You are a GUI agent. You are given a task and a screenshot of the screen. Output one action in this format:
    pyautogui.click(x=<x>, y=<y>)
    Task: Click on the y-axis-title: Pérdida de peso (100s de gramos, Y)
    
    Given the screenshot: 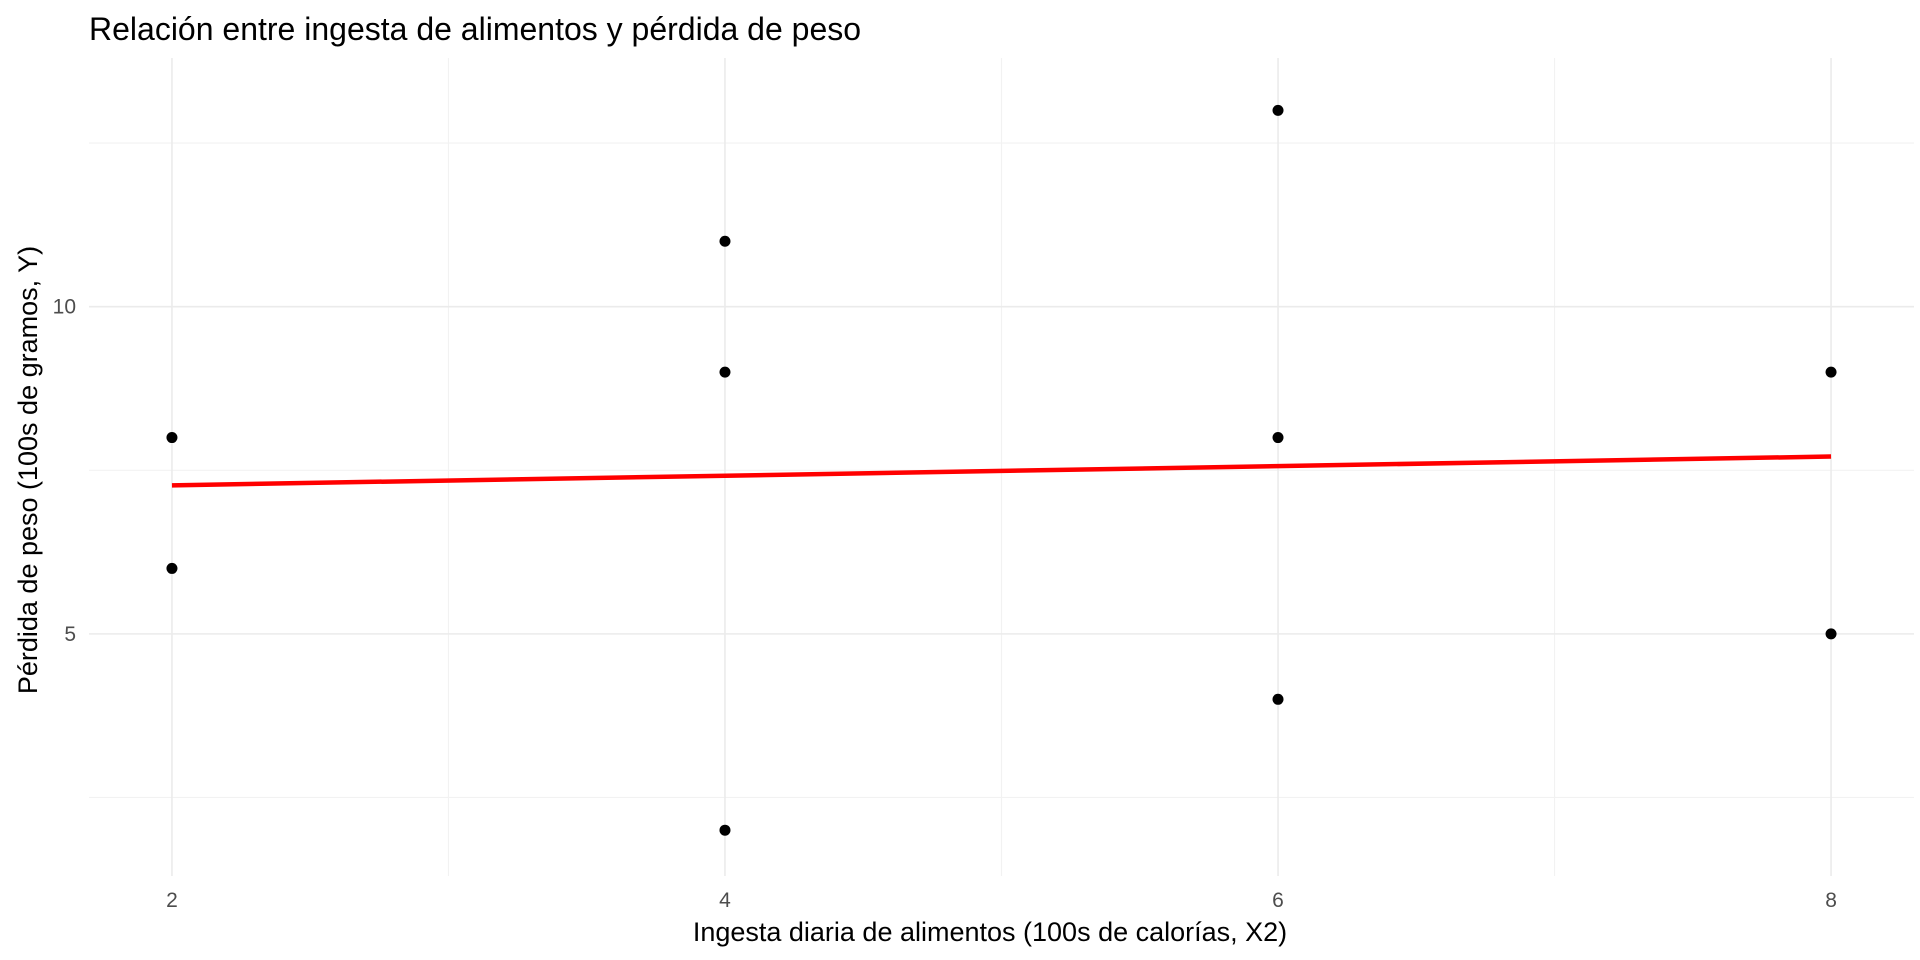 What is the action you would take?
    pyautogui.click(x=28, y=470)
    